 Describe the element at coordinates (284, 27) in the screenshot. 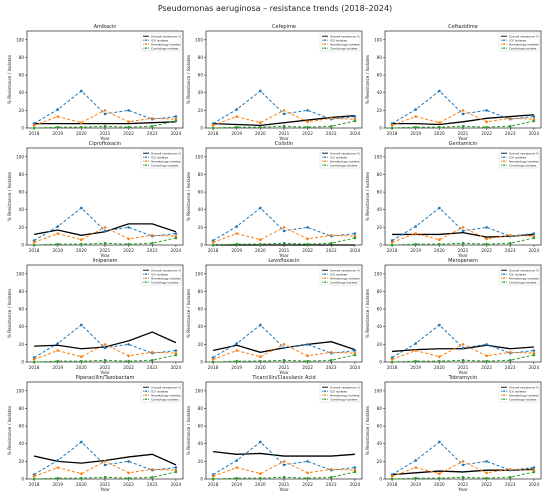

I see `subplot-title: Cefepime` at that location.